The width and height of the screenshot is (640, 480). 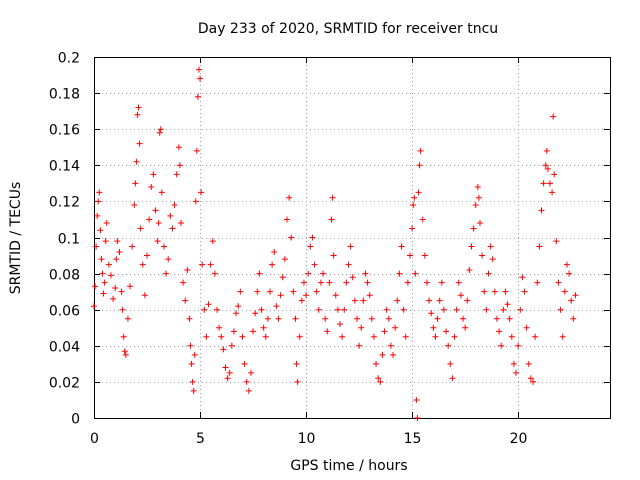 What do you see at coordinates (64, 203) in the screenshot?
I see `y-tick-label: 0.12` at bounding box center [64, 203].